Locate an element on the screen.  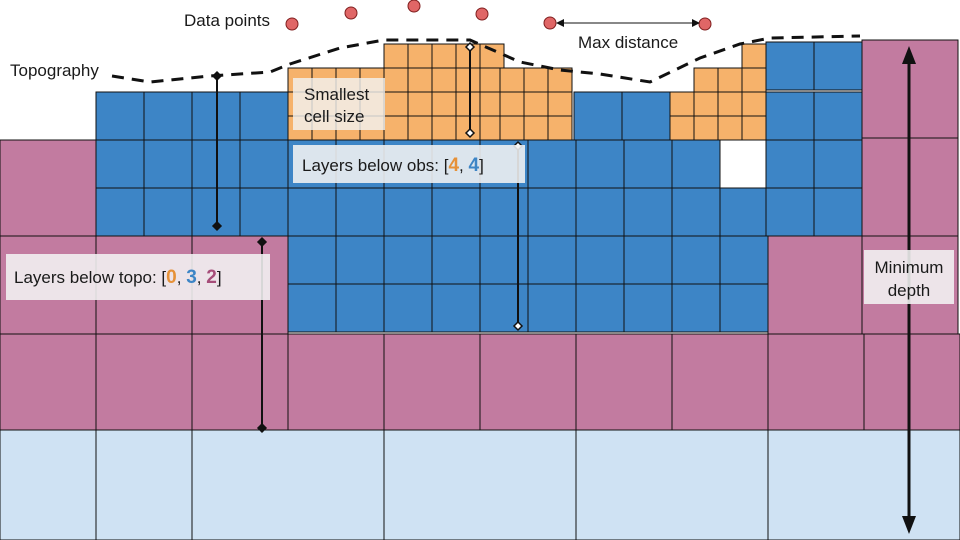
minimum-depth-label-line2: depth is located at coordinates (909, 290).